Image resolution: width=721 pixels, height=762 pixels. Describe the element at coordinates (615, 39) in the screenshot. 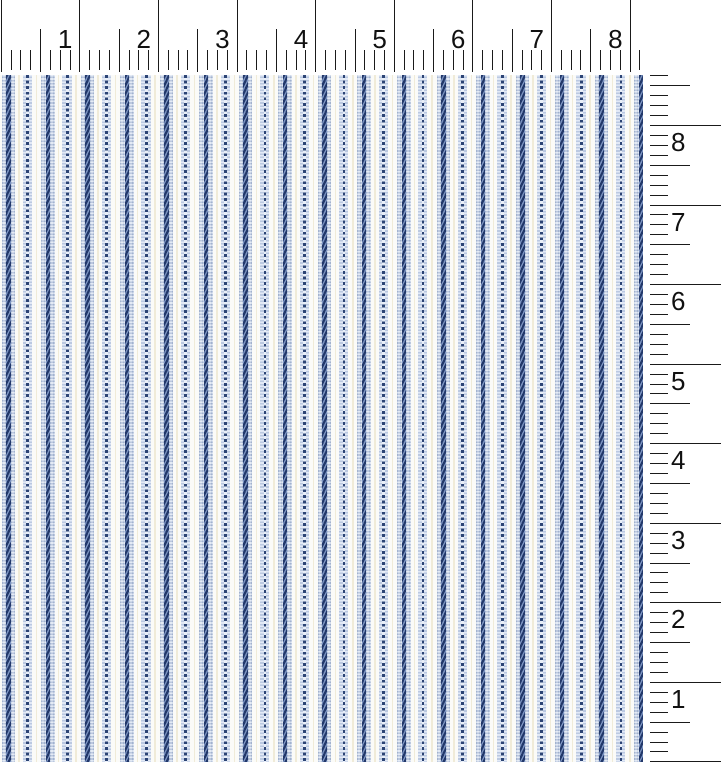

I see `ruler-number: 8` at that location.